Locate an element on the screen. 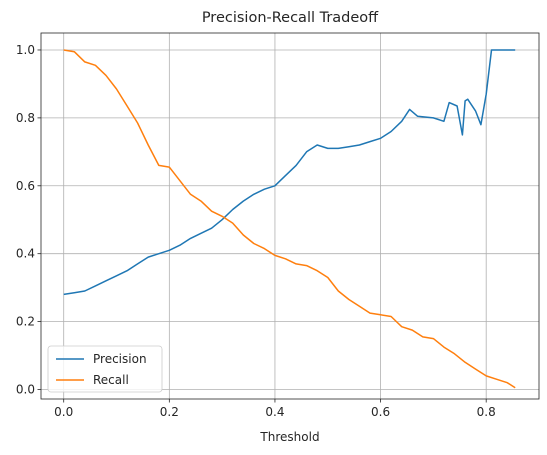 The height and width of the screenshot is (455, 547). x-tick-label: 0.4 is located at coordinates (274, 412).